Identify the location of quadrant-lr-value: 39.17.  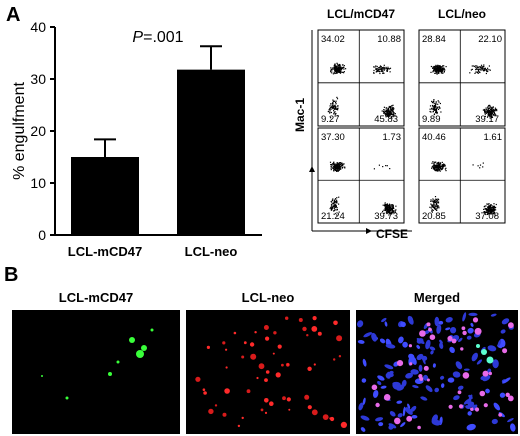
(487, 119).